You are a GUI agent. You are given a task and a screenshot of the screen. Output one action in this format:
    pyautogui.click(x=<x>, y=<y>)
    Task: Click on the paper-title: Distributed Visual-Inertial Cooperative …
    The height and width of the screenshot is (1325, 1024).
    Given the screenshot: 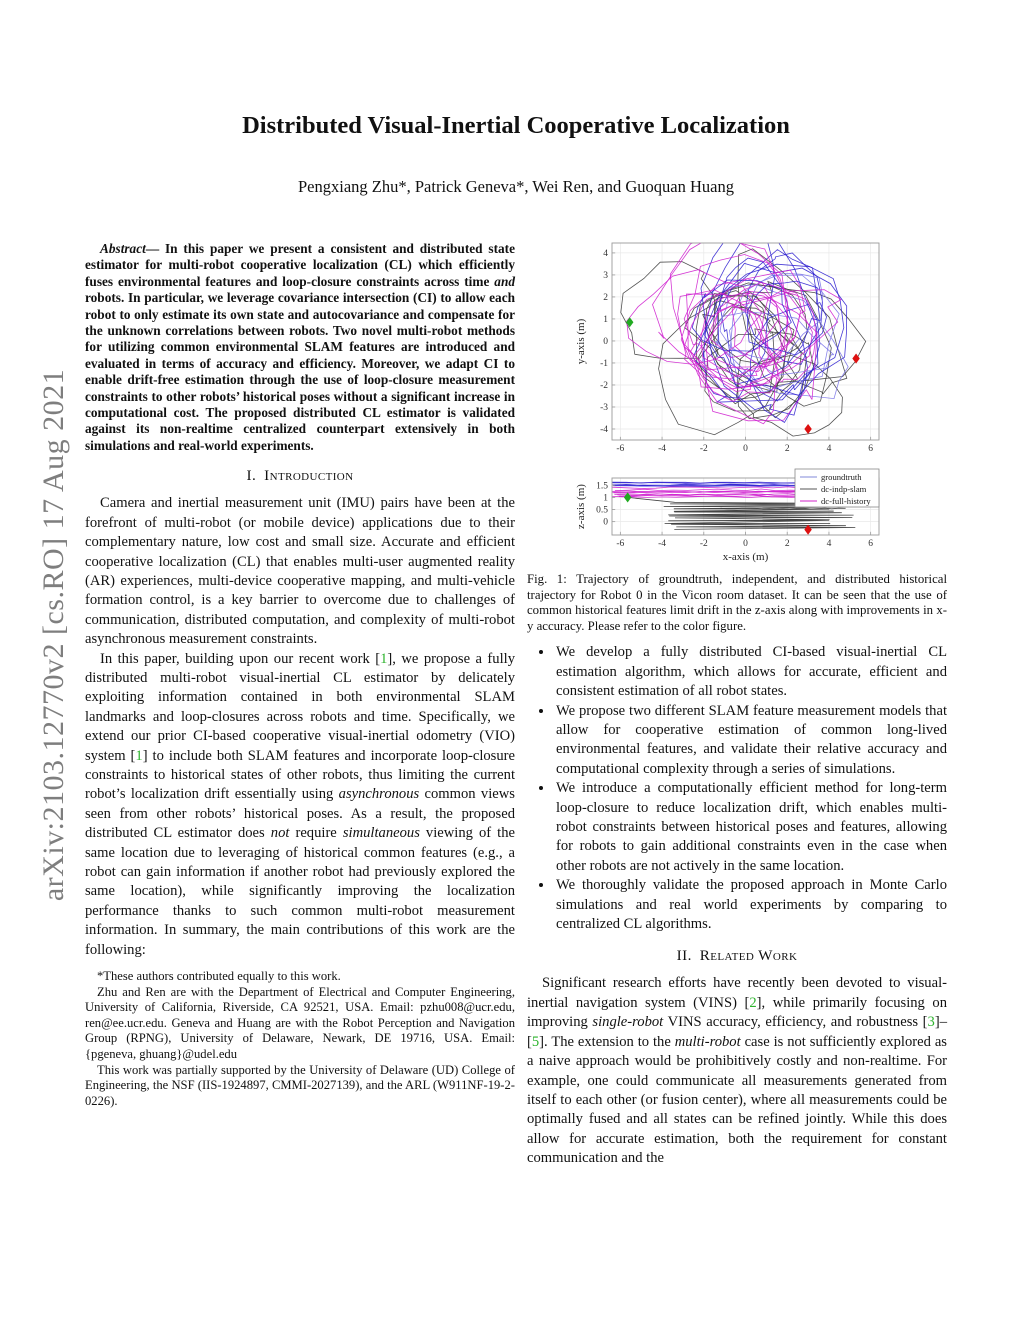 What is the action you would take?
    pyautogui.click(x=516, y=125)
    